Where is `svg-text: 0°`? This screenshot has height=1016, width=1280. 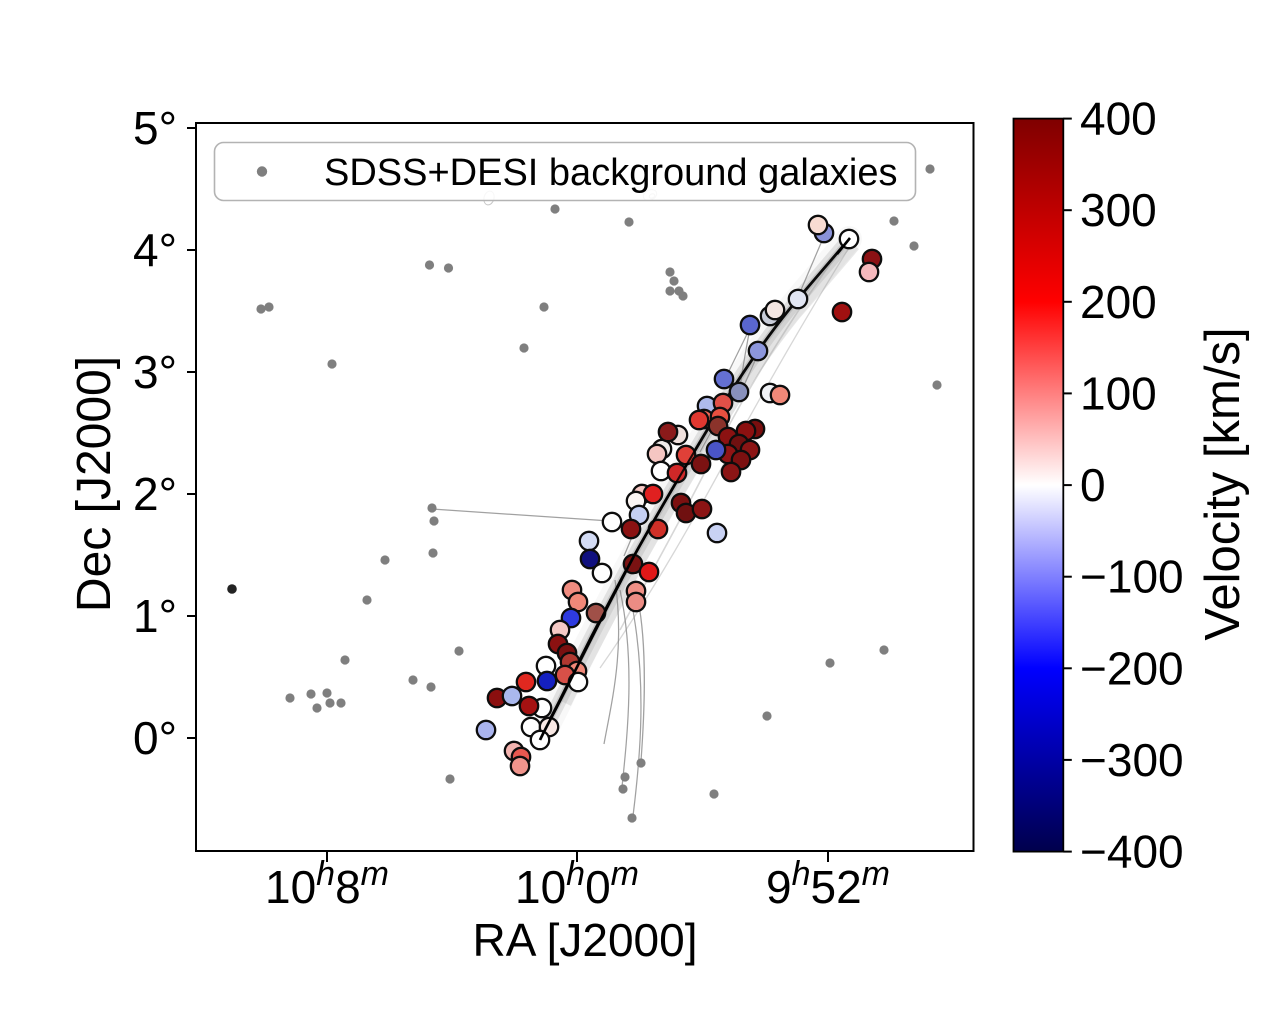 svg-text: 0° is located at coordinates (155, 738).